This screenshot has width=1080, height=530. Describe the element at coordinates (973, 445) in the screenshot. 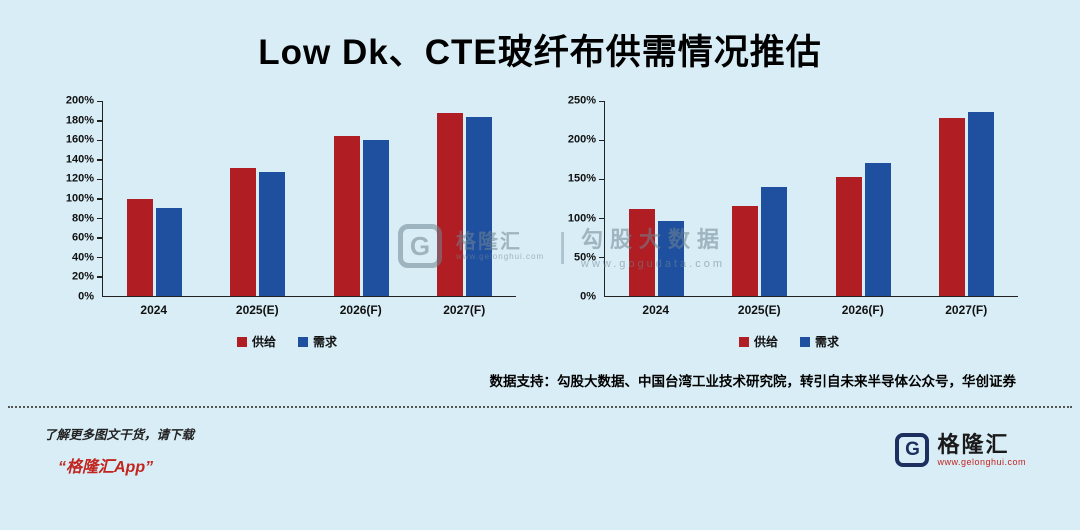

I see `brand-name: 格隆汇` at that location.